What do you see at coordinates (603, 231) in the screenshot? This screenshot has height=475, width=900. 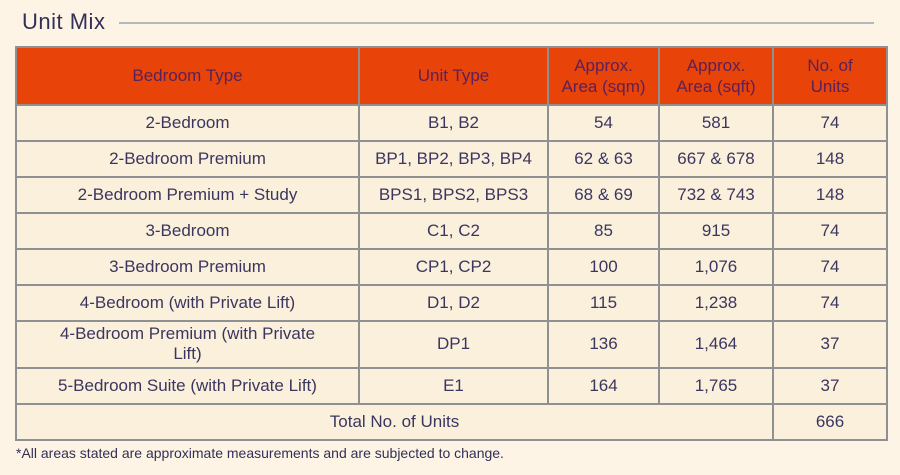 I see `cell-area-sqm: 85` at bounding box center [603, 231].